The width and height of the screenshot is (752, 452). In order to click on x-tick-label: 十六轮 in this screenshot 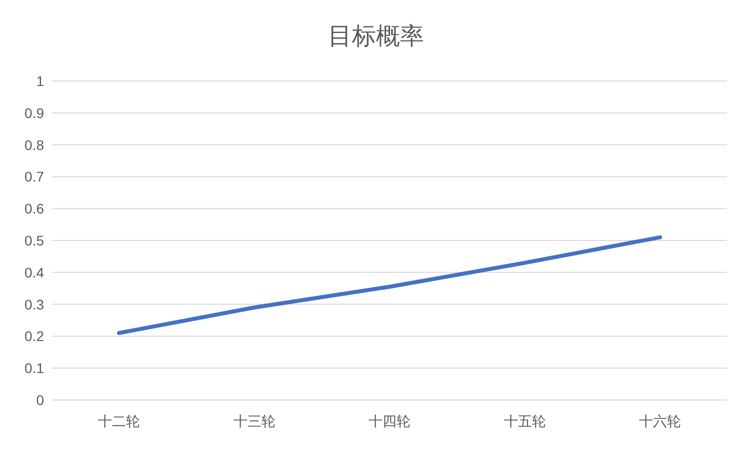, I will do `click(660, 420)`.